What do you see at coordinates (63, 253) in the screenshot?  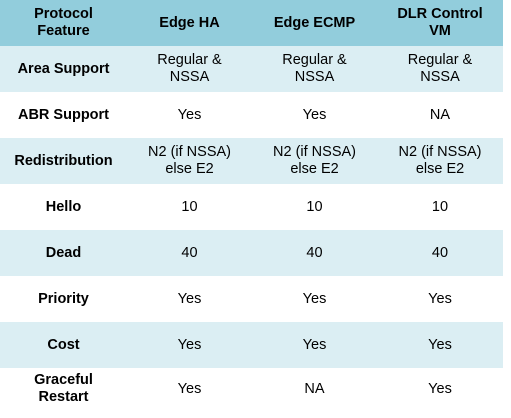 I see `row-label: Dead` at bounding box center [63, 253].